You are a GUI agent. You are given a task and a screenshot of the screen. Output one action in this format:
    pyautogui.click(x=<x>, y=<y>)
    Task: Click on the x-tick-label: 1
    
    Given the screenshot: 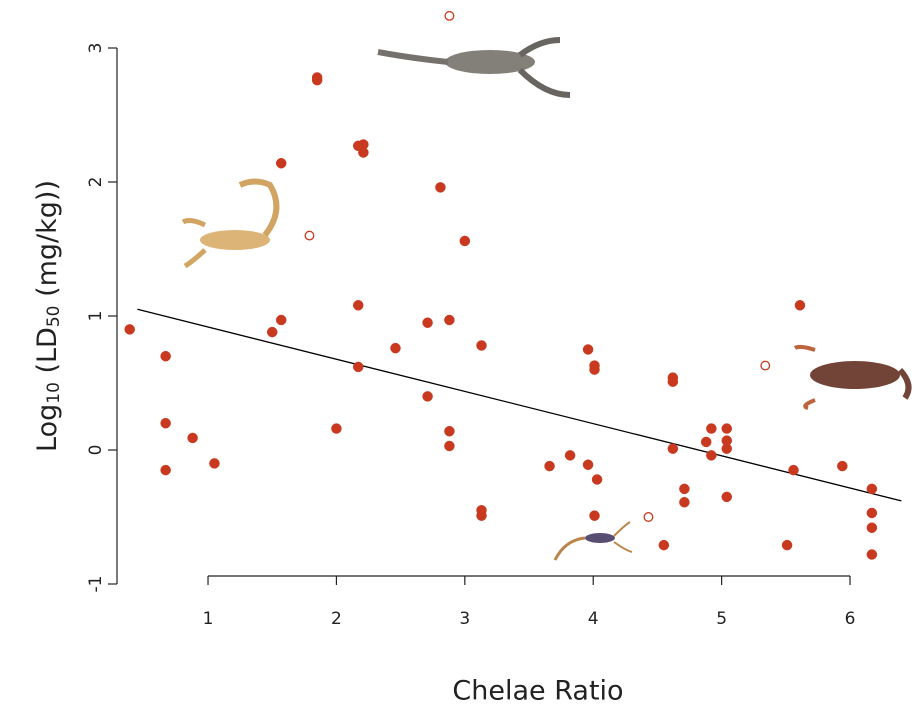 What is the action you would take?
    pyautogui.click(x=208, y=619)
    